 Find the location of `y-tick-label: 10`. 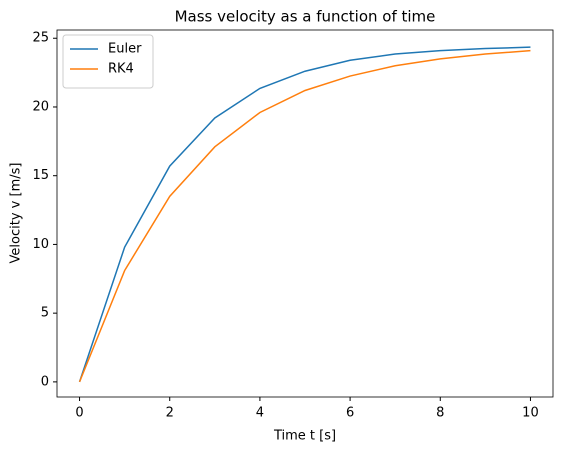

y-tick-label: 10 is located at coordinates (40, 244).